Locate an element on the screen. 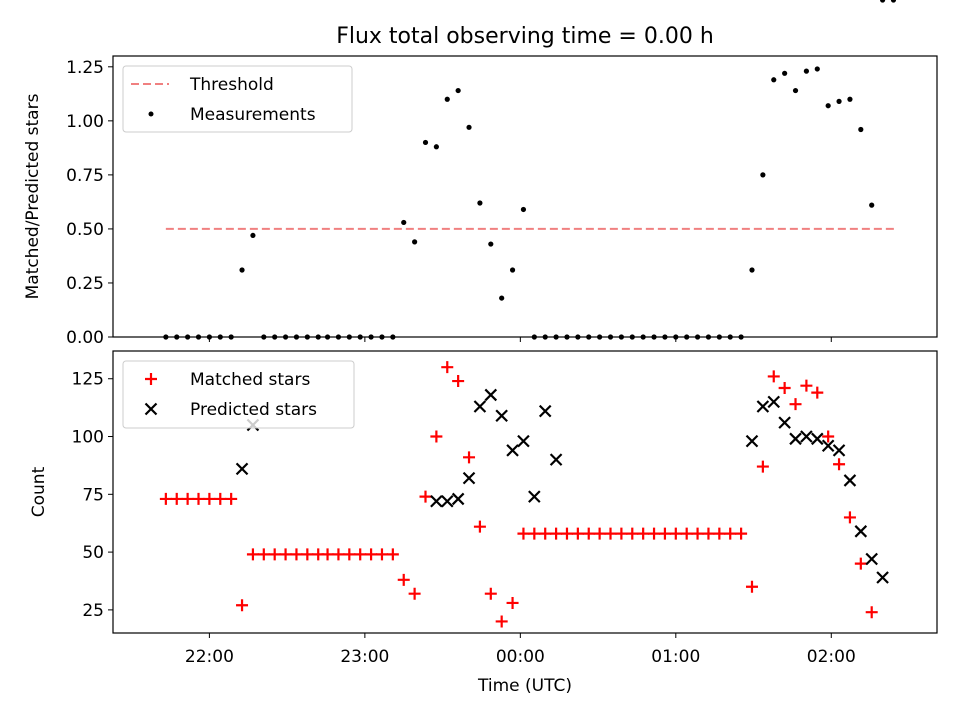  chart-title: Flux total observing time = 0.00 h is located at coordinates (525, 36).